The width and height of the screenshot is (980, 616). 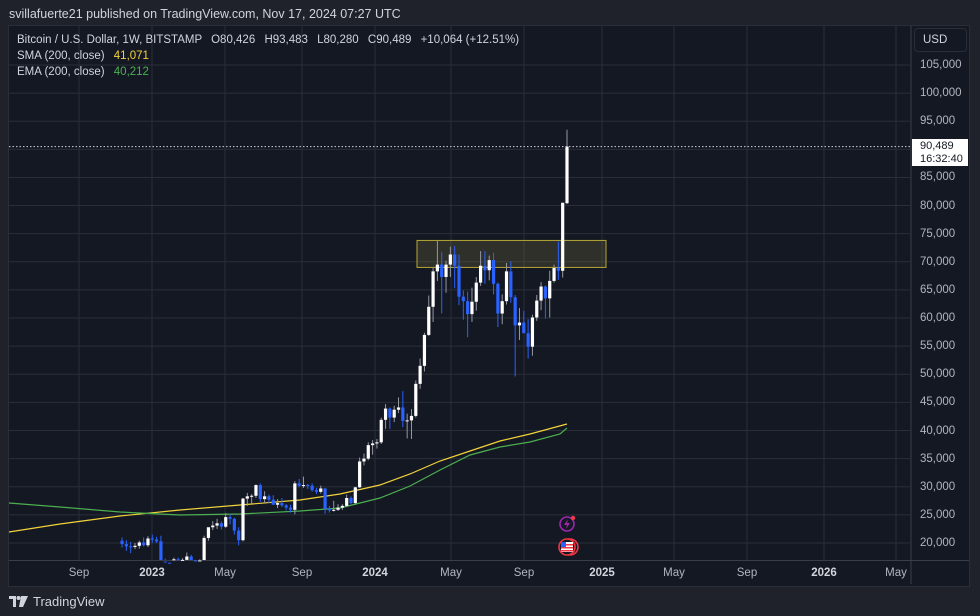 I want to click on ema-value: 40,212, so click(x=131, y=72).